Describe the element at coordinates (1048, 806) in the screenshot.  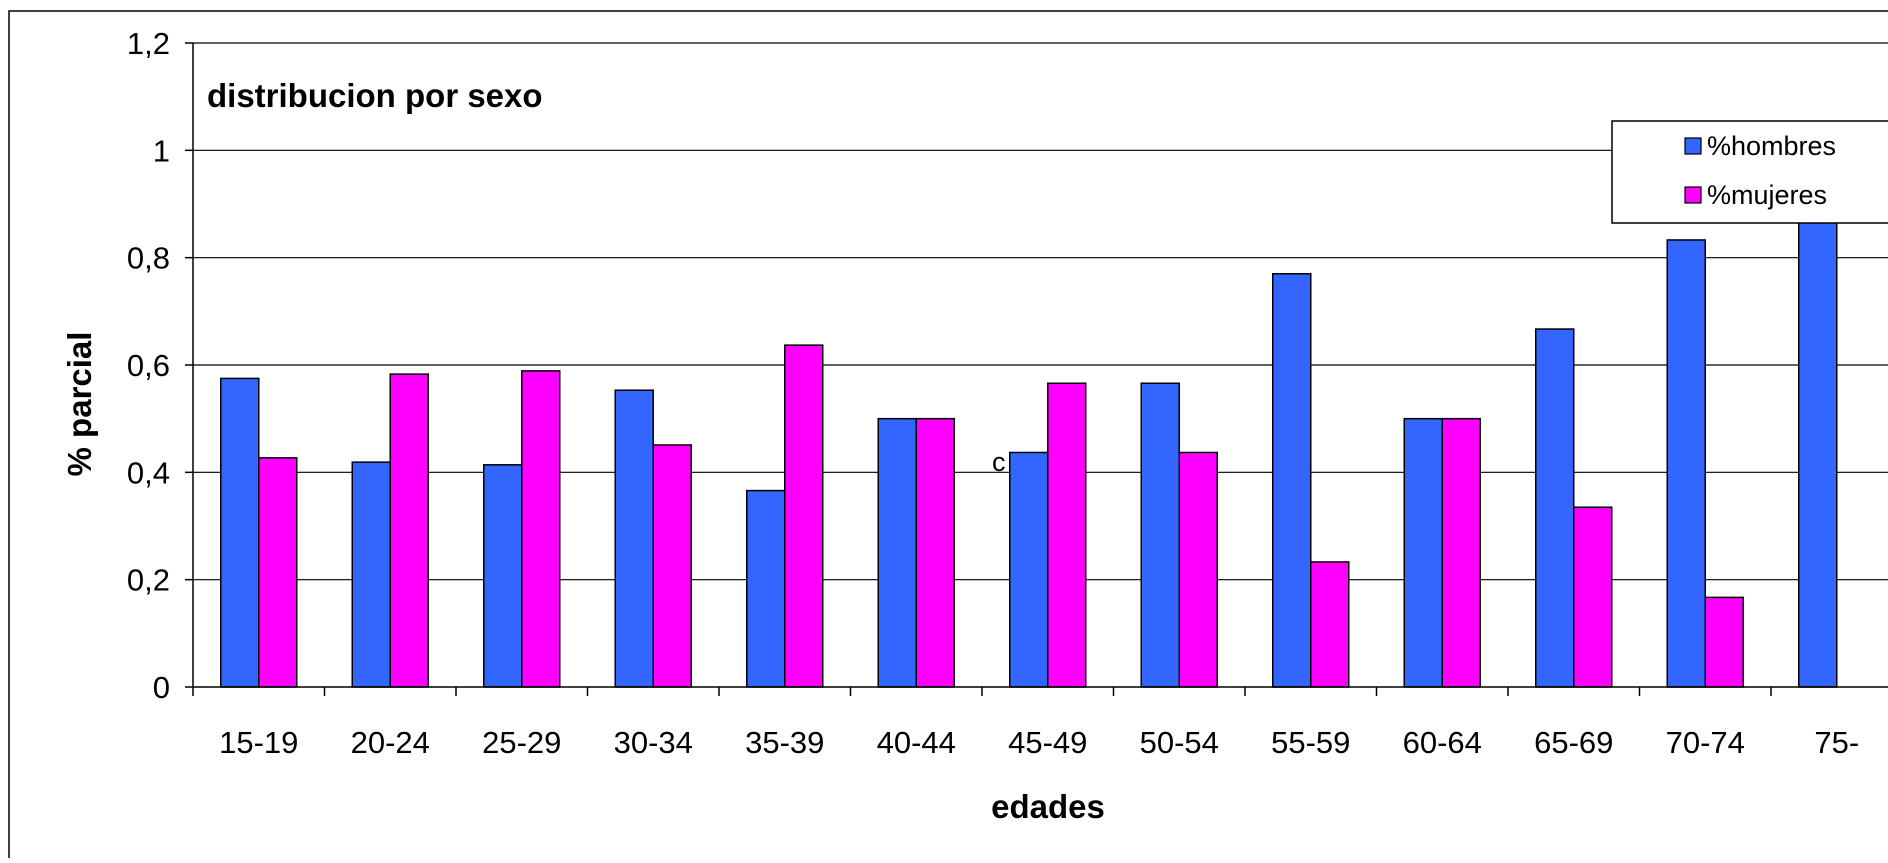
I see `x-axis-label: edades` at that location.